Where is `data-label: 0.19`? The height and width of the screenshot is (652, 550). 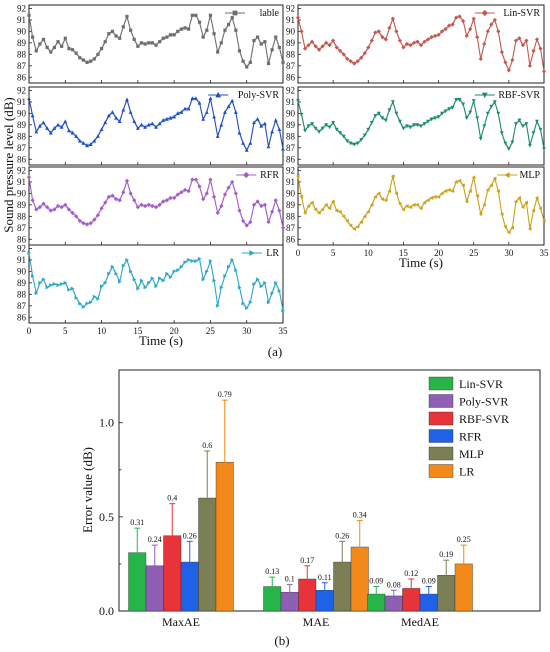
data-label: 0.19 is located at coordinates (446, 554).